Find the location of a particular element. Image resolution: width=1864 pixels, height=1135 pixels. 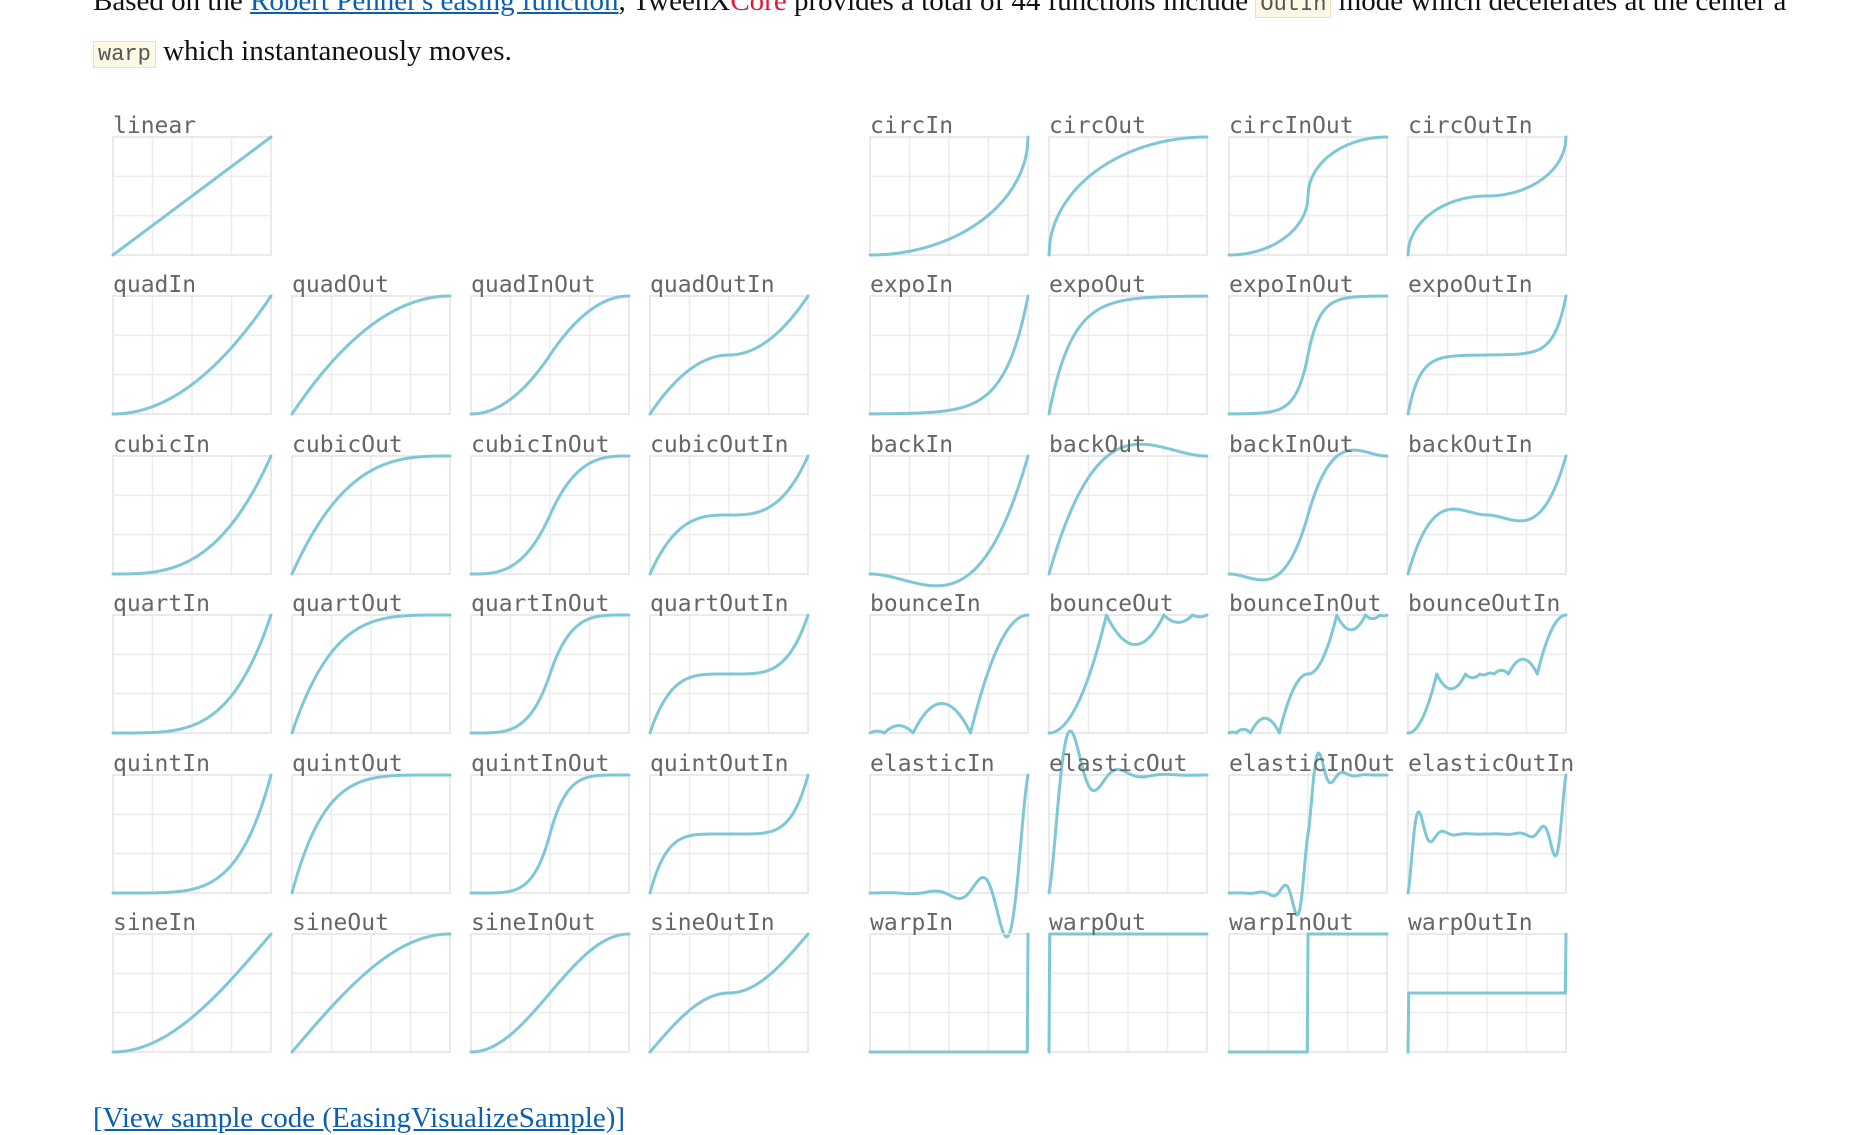

label-quintInOut: quintInOut is located at coordinates (540, 764).